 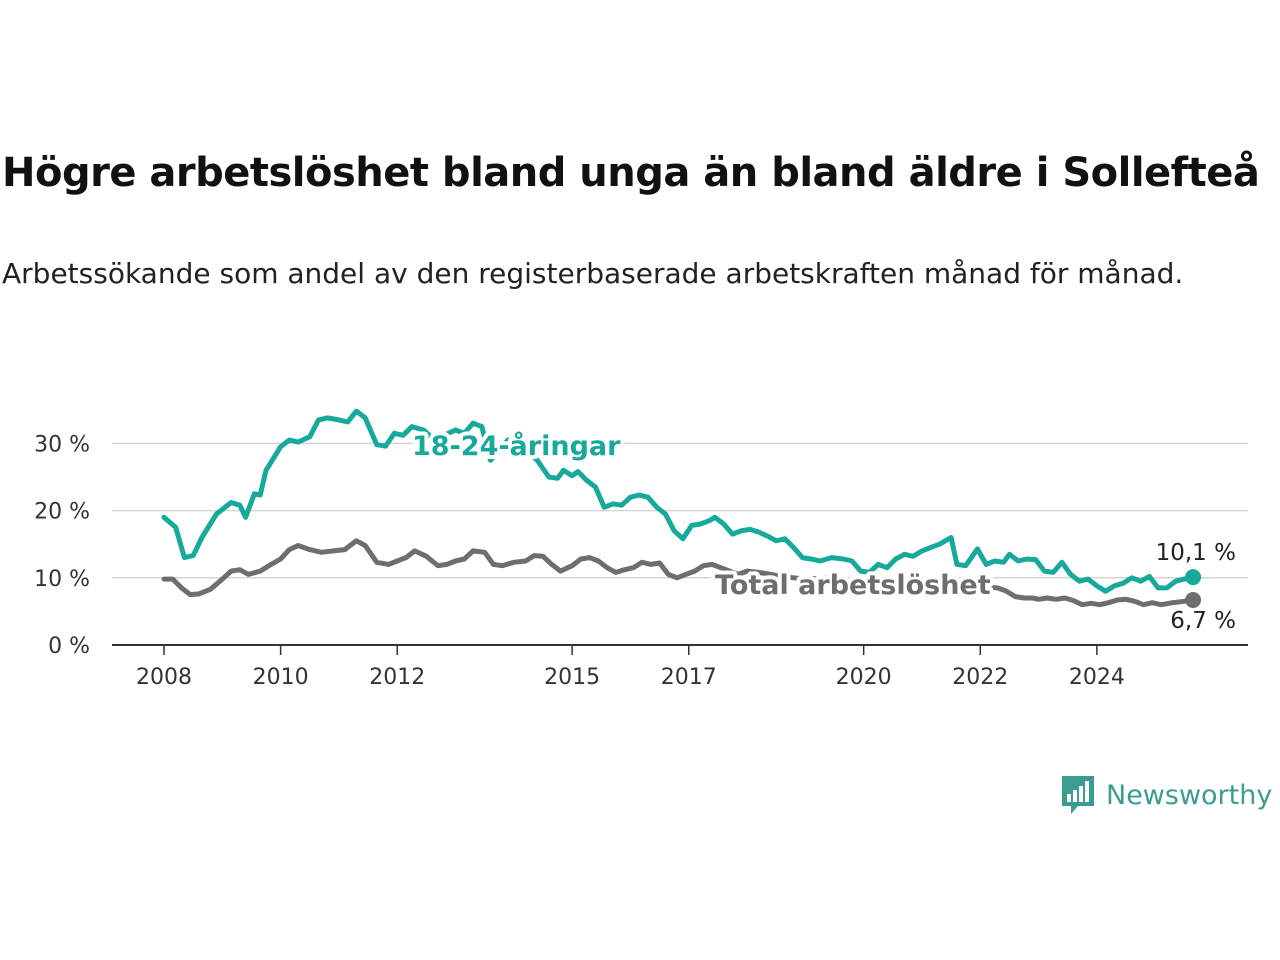 I want to click on series-line, so click(x=678, y=573).